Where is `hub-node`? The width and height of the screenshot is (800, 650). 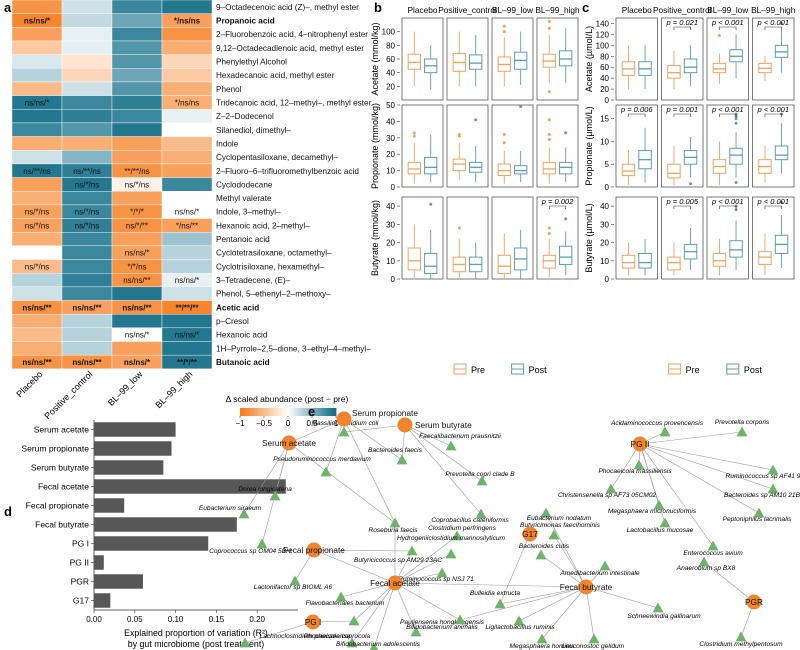
hub-node is located at coordinates (314, 550).